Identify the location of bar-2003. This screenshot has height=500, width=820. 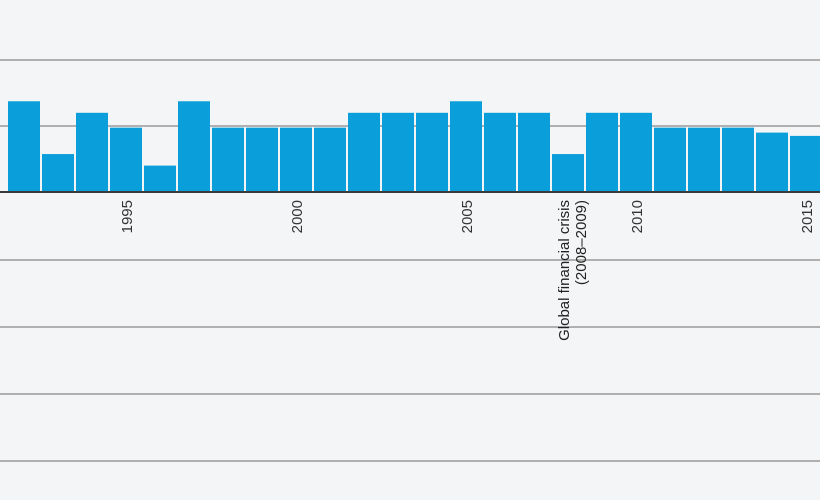
(398, 152).